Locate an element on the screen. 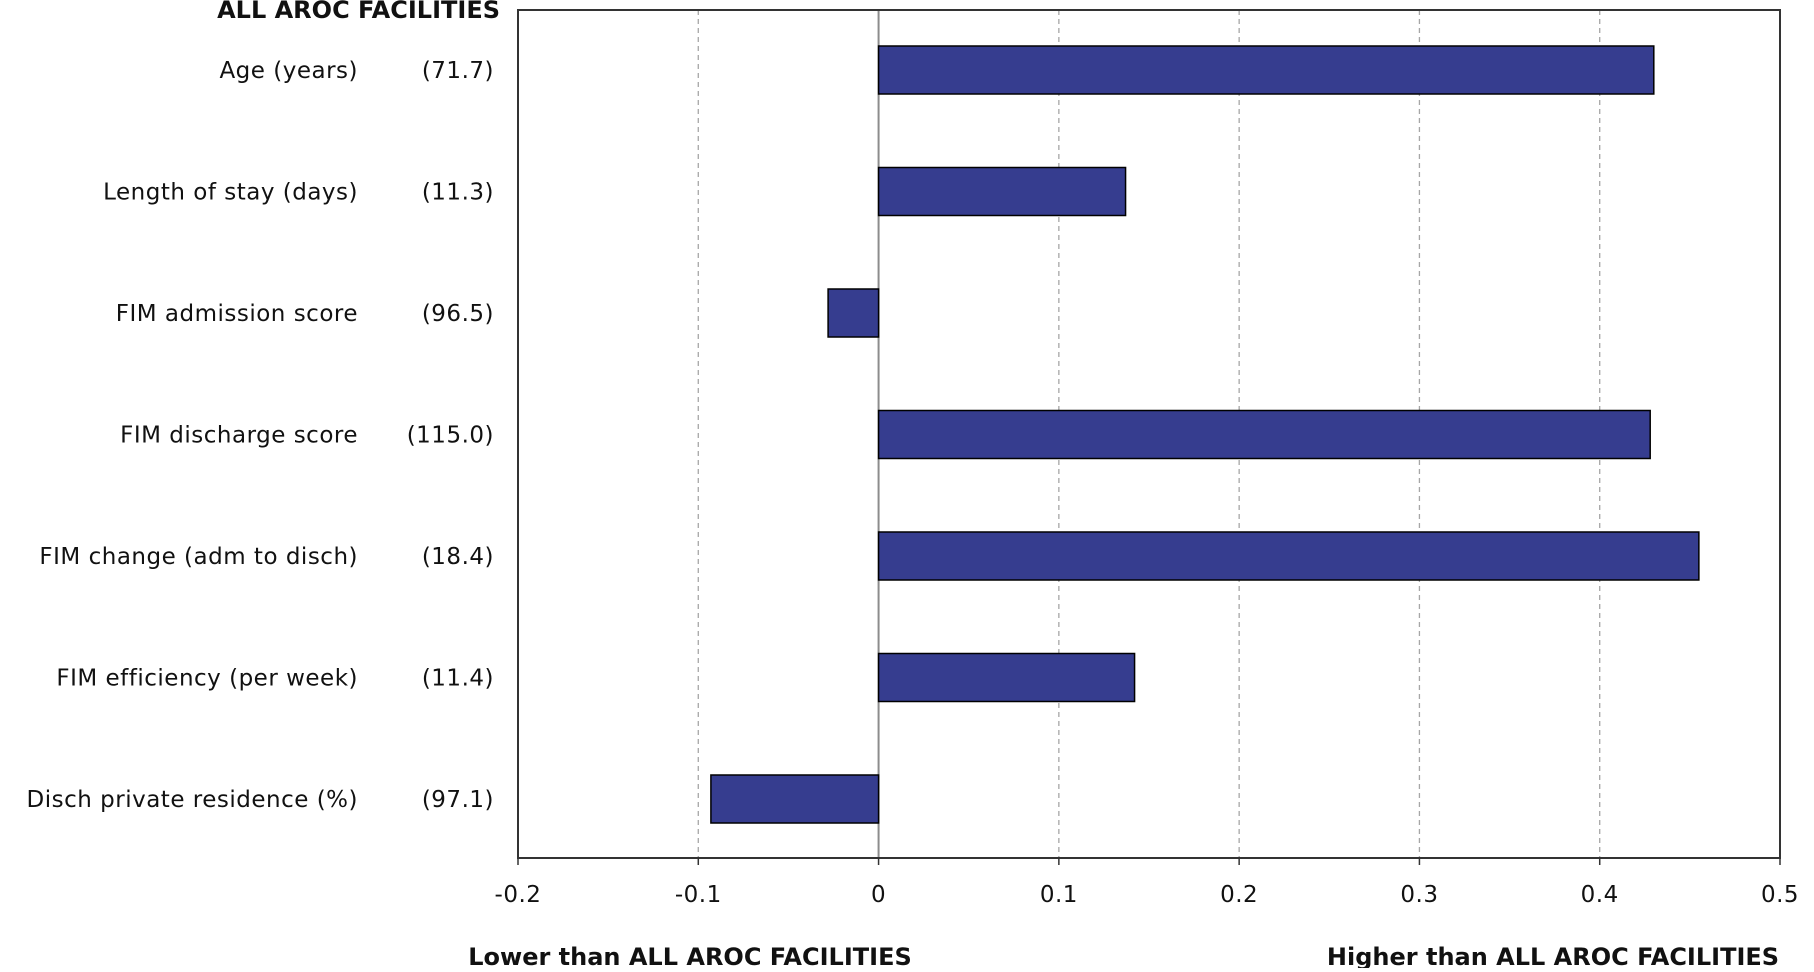 The width and height of the screenshot is (1814, 972). lower-direction-label: Lower than ALL AROC FACILITIES is located at coordinates (690, 955).